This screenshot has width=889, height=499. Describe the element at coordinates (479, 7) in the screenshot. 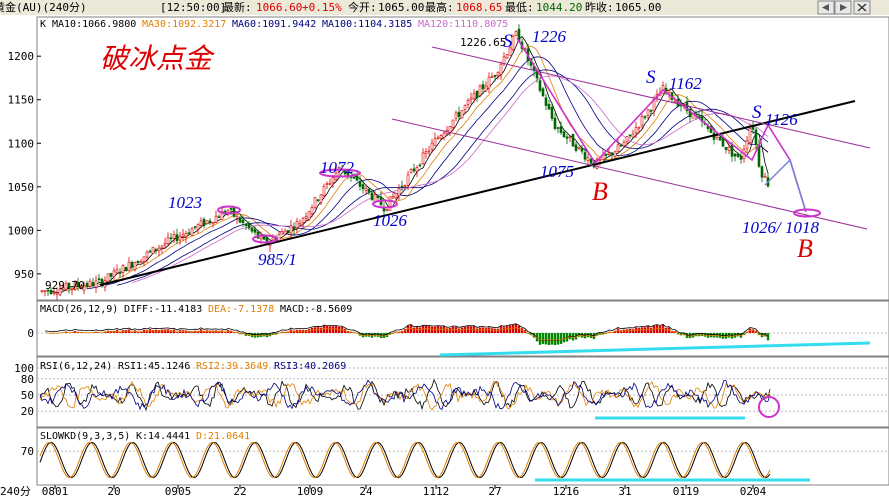

I see `high-value: 1068.65` at that location.